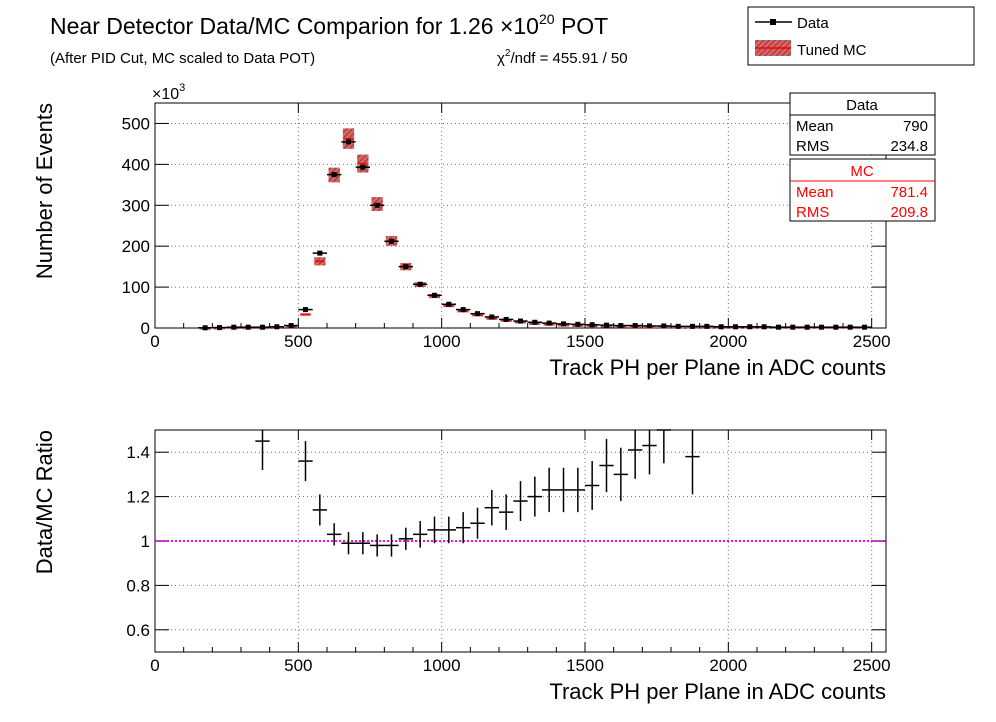 This screenshot has width=996, height=722. What do you see at coordinates (832, 50) in the screenshot?
I see `legend-mc-label: Tuned MC` at bounding box center [832, 50].